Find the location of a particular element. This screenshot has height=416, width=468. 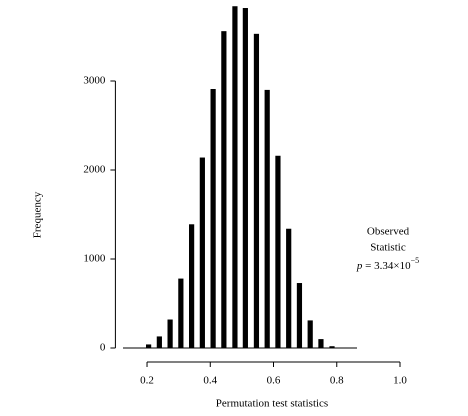

x-tick-label: 0.4 is located at coordinates (210, 381).